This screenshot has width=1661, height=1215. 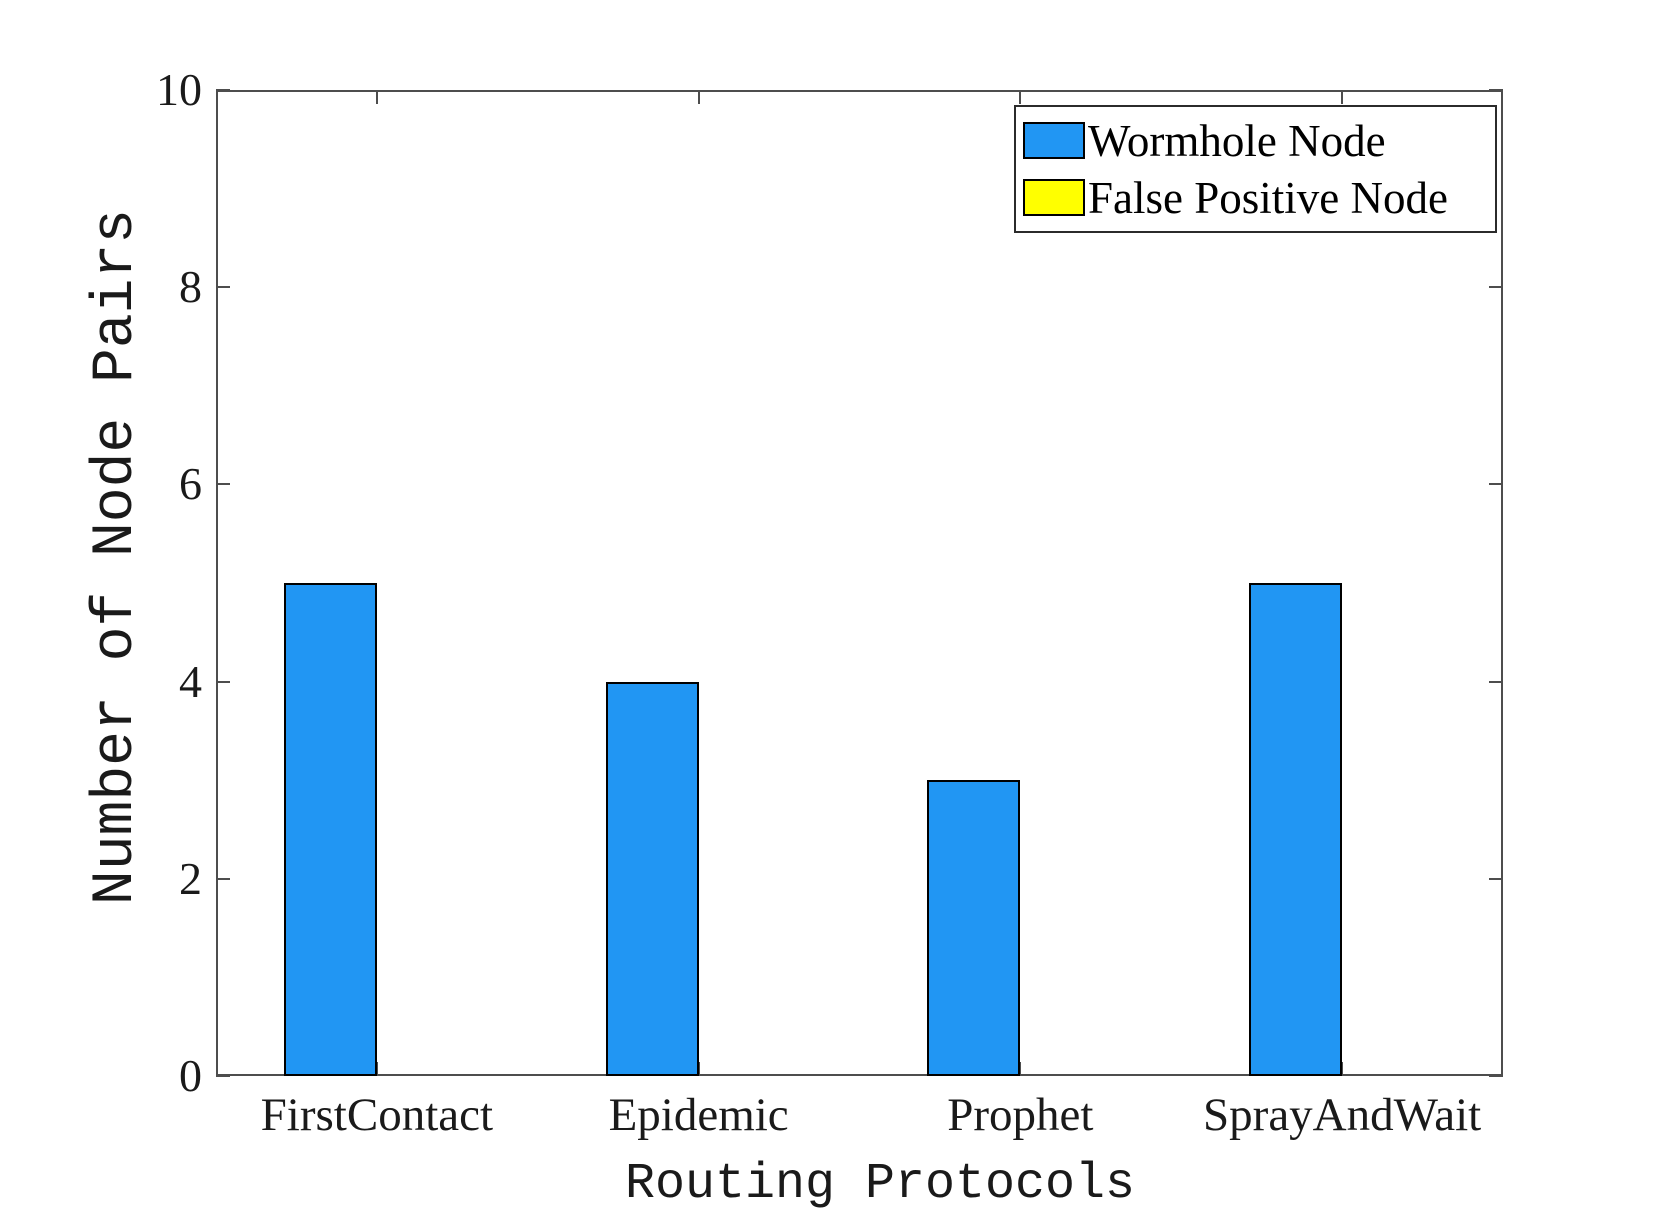 I want to click on bar-wormhole-node-sprayandwait, so click(x=1296, y=829).